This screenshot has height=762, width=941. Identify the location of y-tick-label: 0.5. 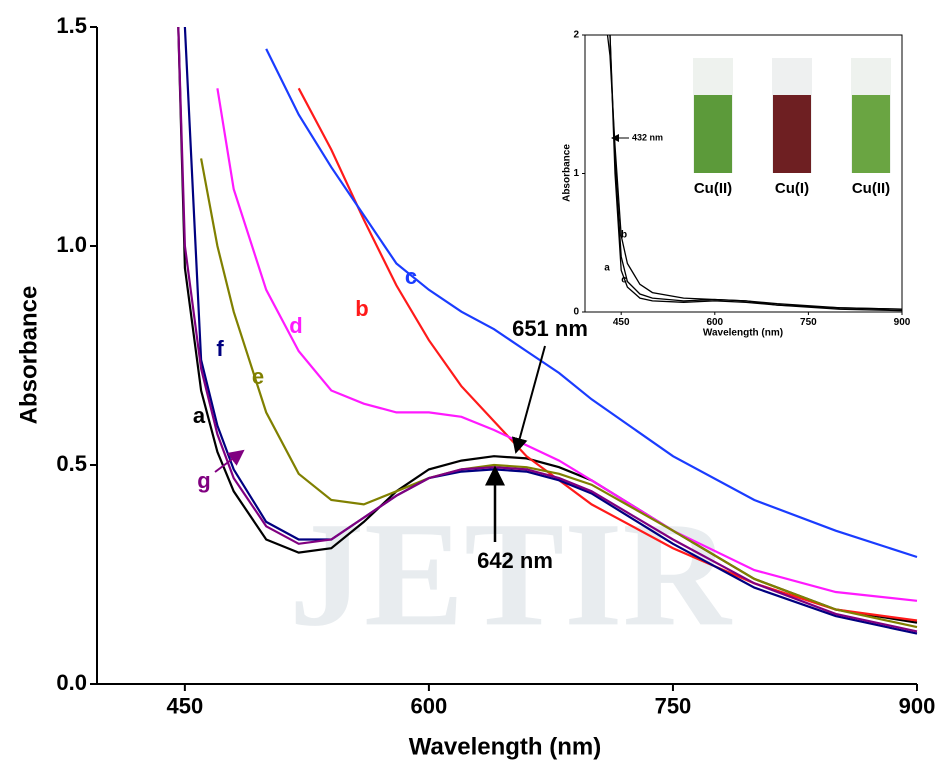
(71, 463).